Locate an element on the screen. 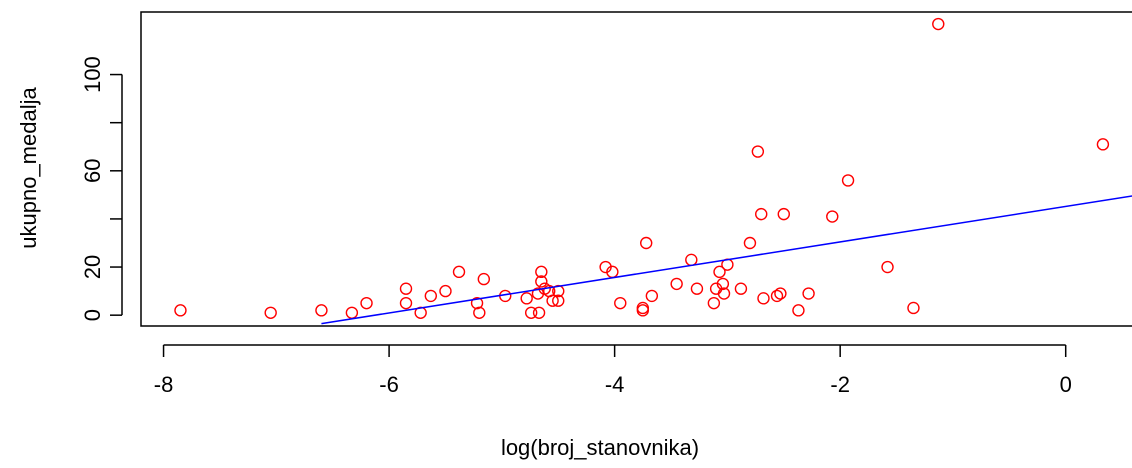  x-tick-label: -8 is located at coordinates (164, 384).